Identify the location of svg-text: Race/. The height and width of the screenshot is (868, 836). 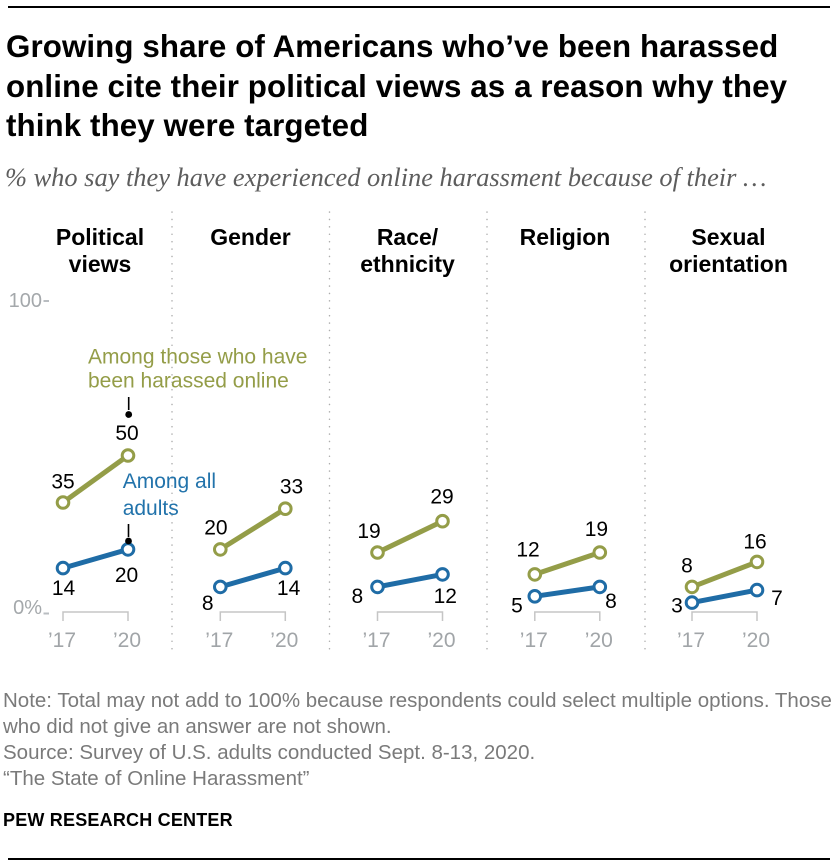
(408, 237).